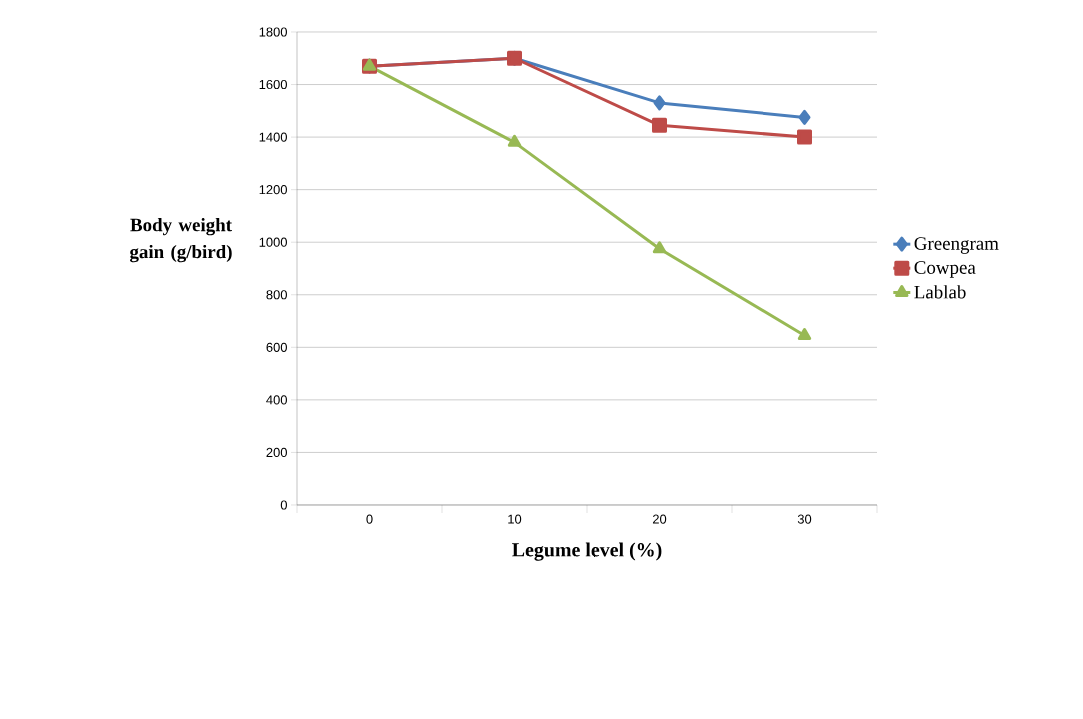 This screenshot has width=1083, height=719. What do you see at coordinates (273, 32) in the screenshot?
I see `y-tick-label: 1800` at bounding box center [273, 32].